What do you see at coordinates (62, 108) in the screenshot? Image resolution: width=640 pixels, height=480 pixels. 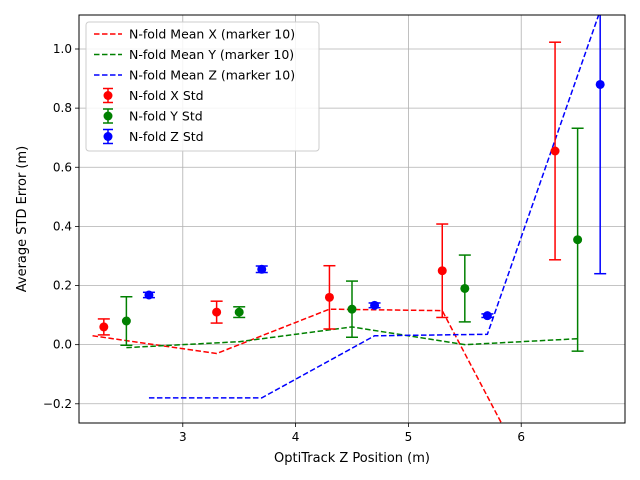 I see `y-tick-label: 0.8` at bounding box center [62, 108].